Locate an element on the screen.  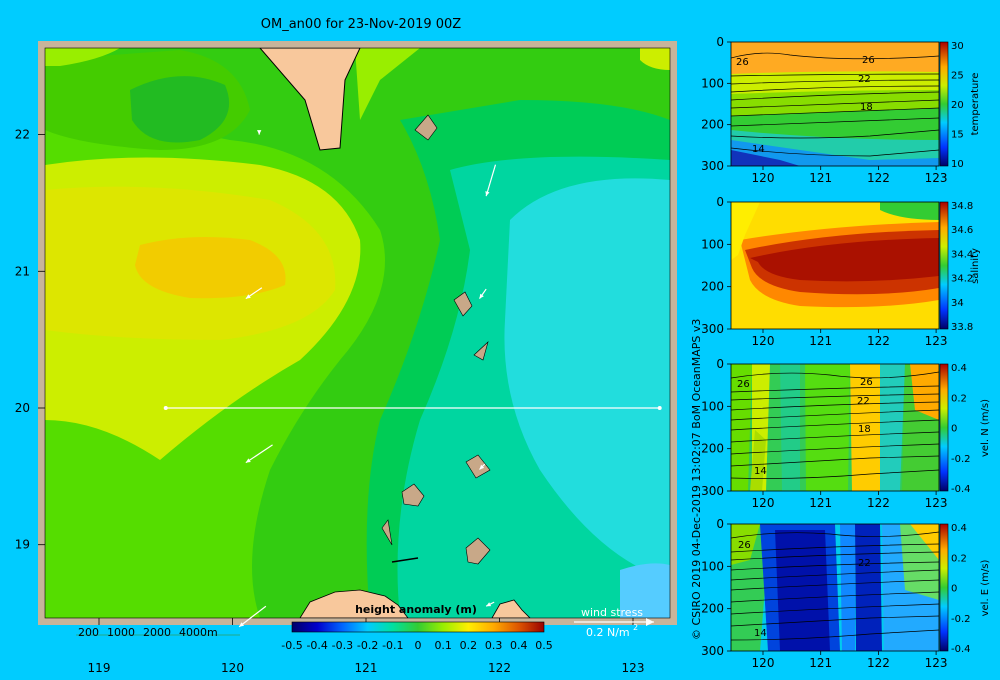
section-colorbar-tick-label: 0.4 is located at coordinates (959, 528).